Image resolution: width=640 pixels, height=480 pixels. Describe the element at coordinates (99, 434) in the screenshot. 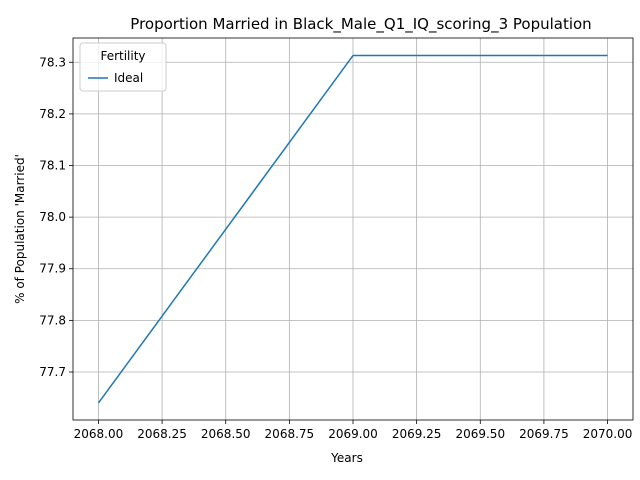

I see `x-tick-label: 2068.00` at that location.